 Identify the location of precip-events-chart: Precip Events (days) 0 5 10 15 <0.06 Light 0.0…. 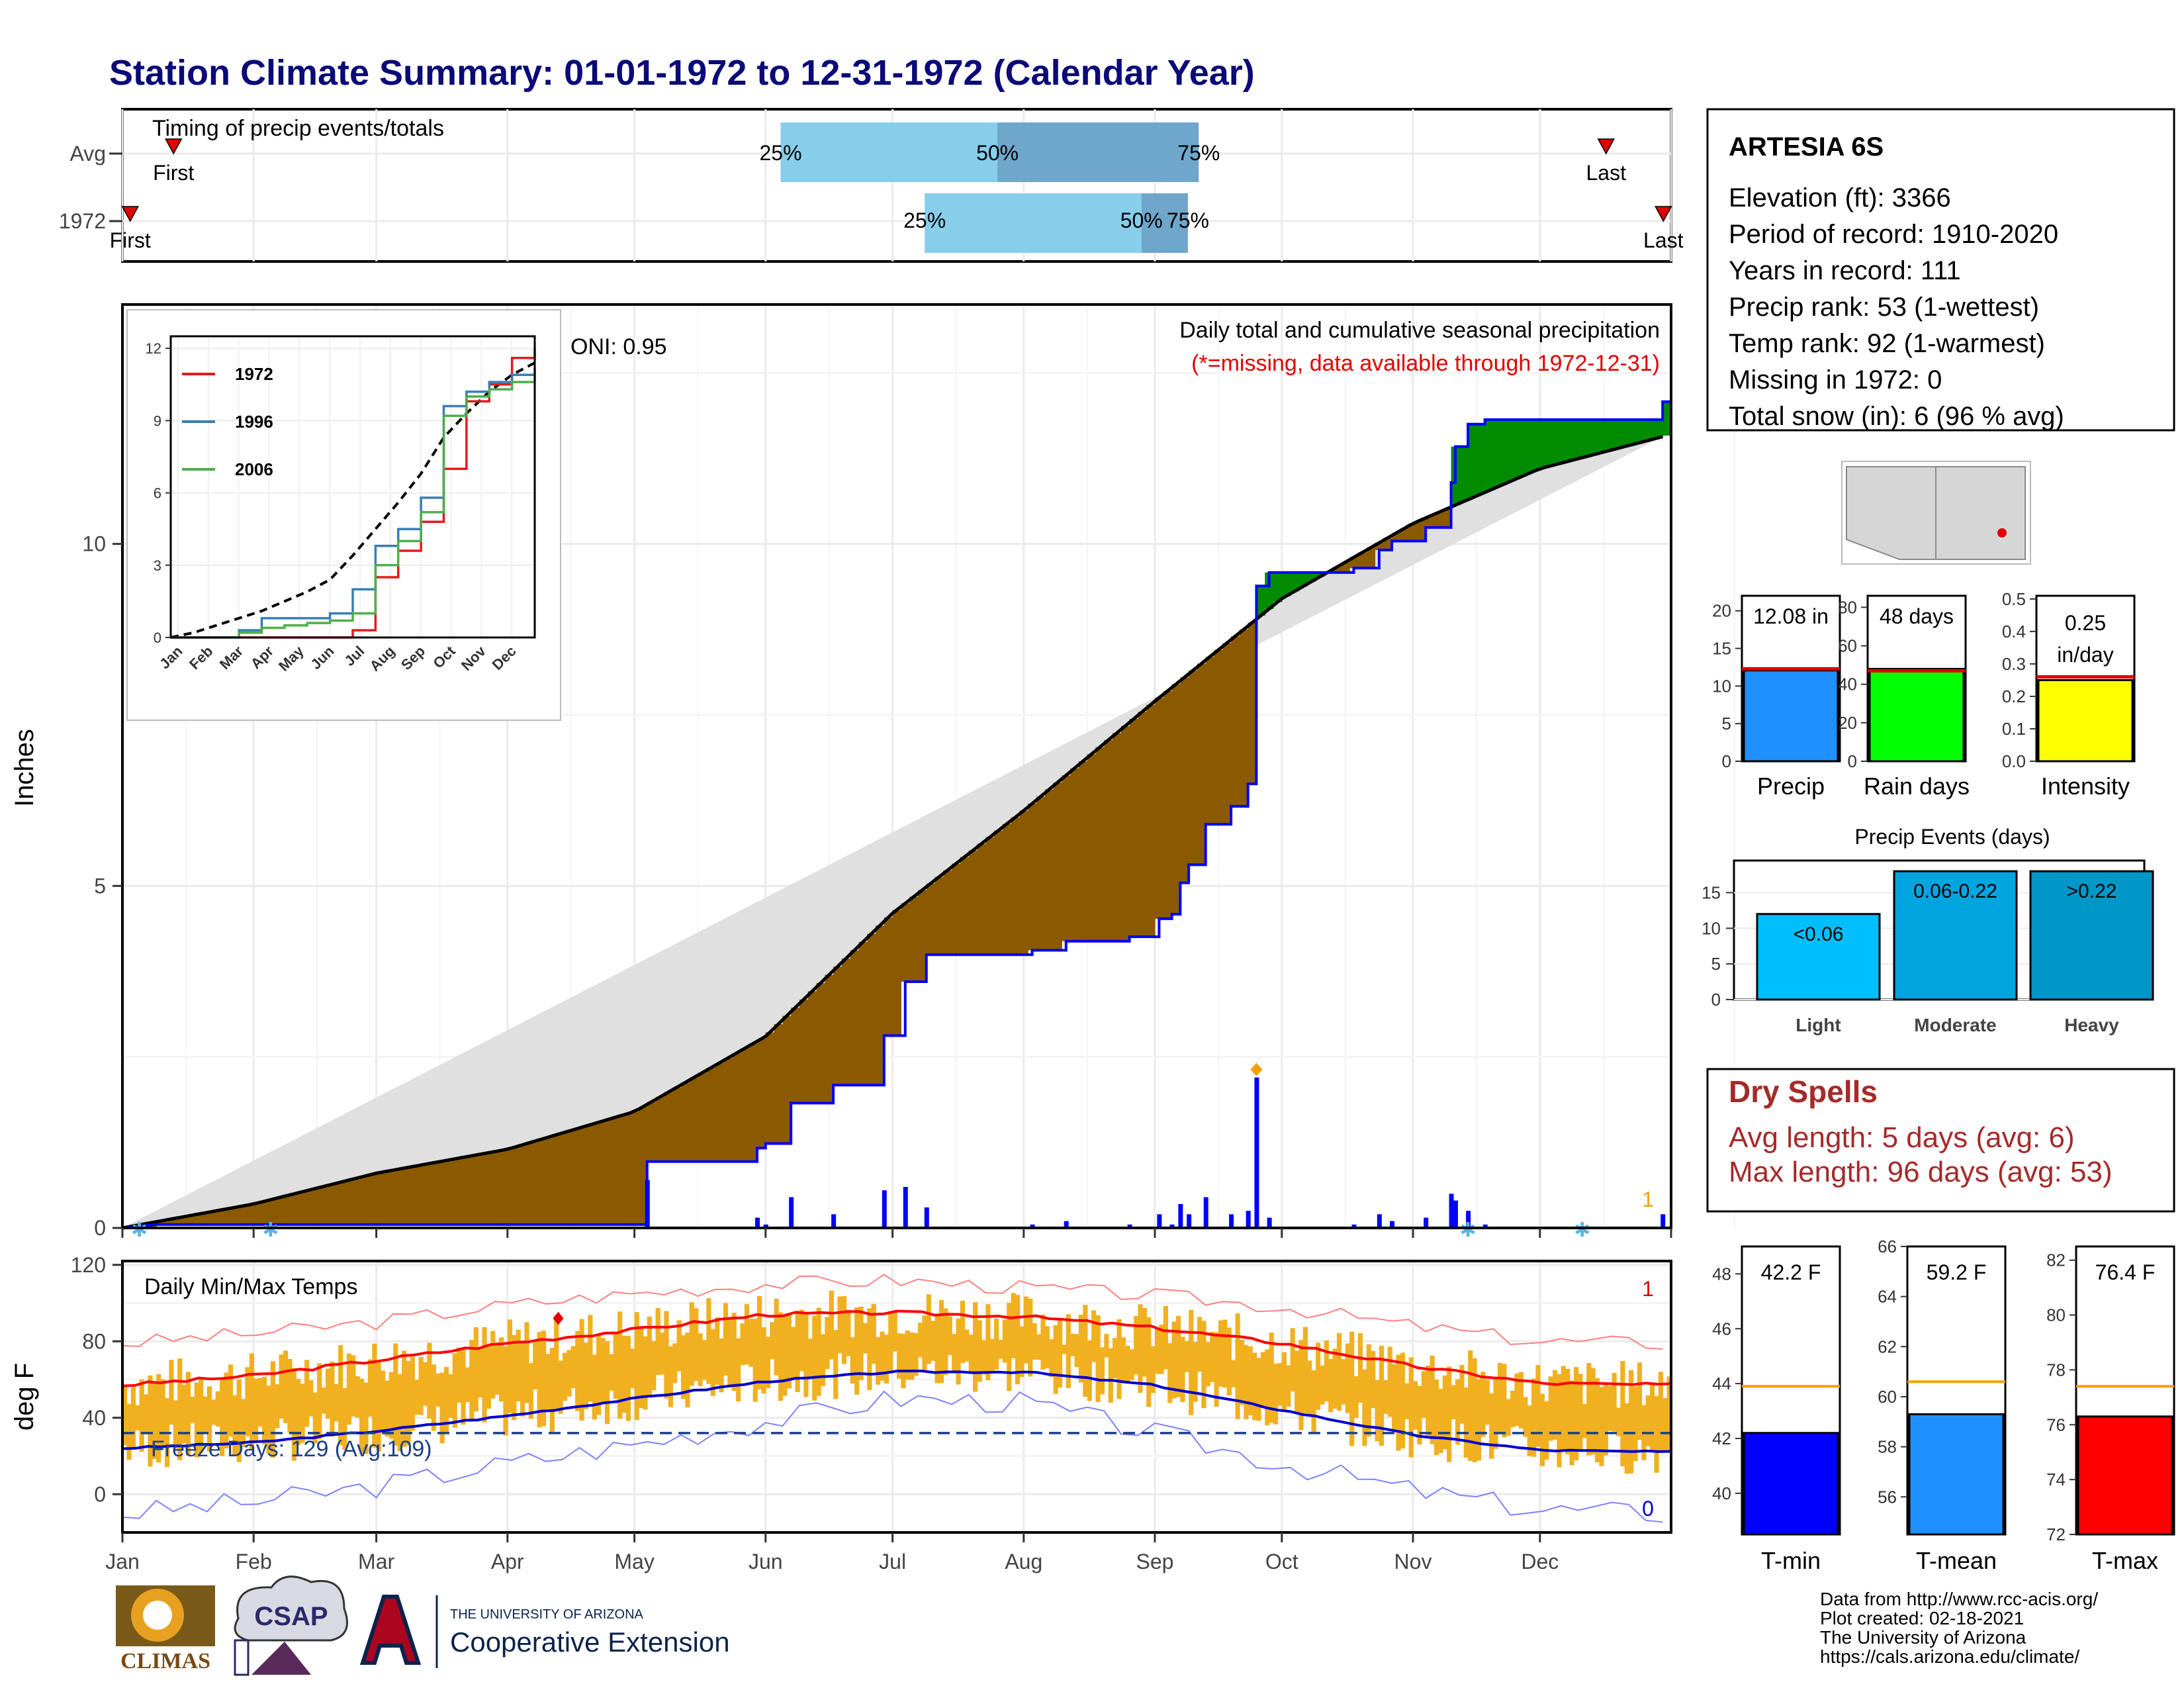
(1928, 930).